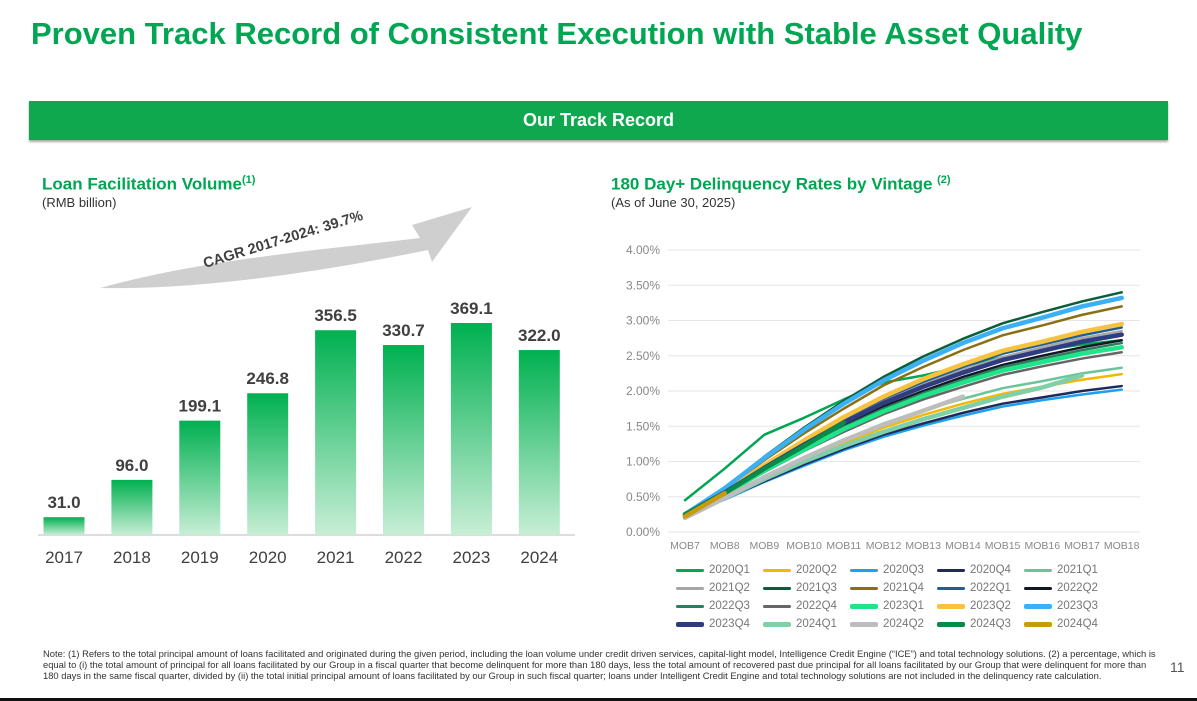  Describe the element at coordinates (268, 464) in the screenshot. I see `bar-2020` at that location.